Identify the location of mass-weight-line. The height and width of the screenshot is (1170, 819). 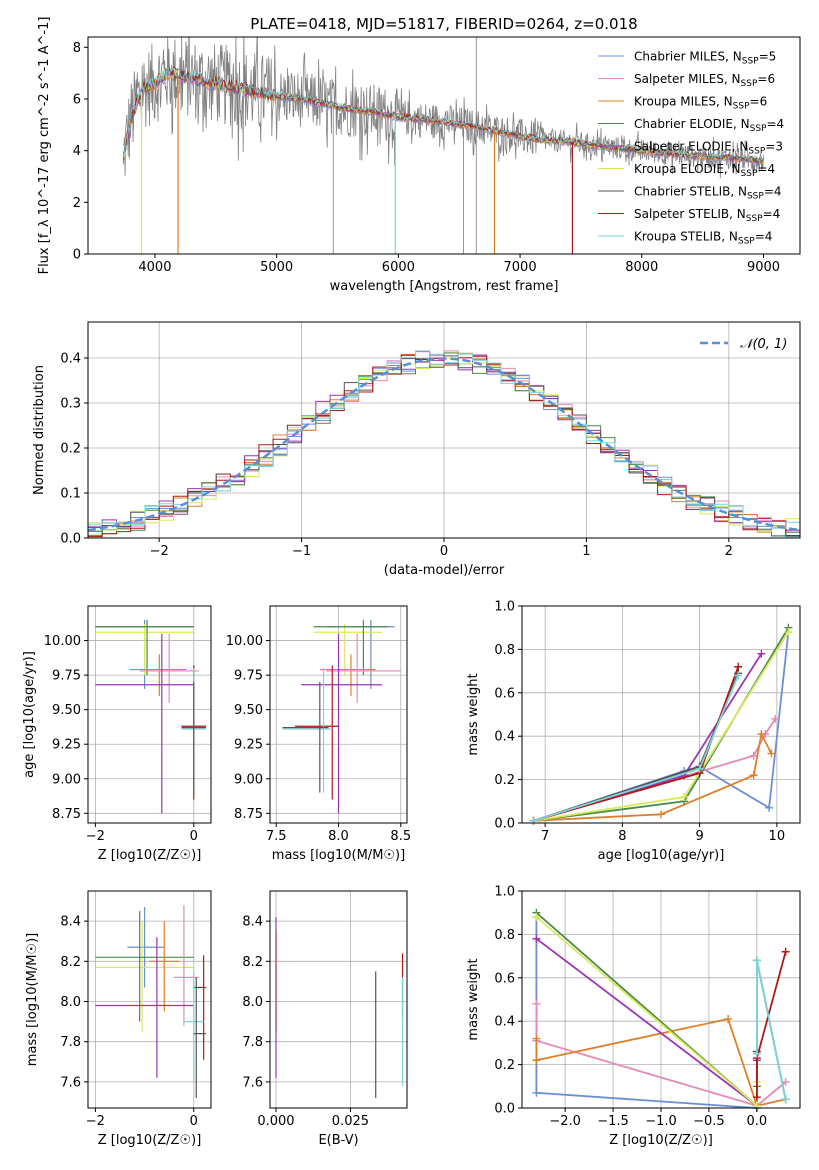
(661, 1055).